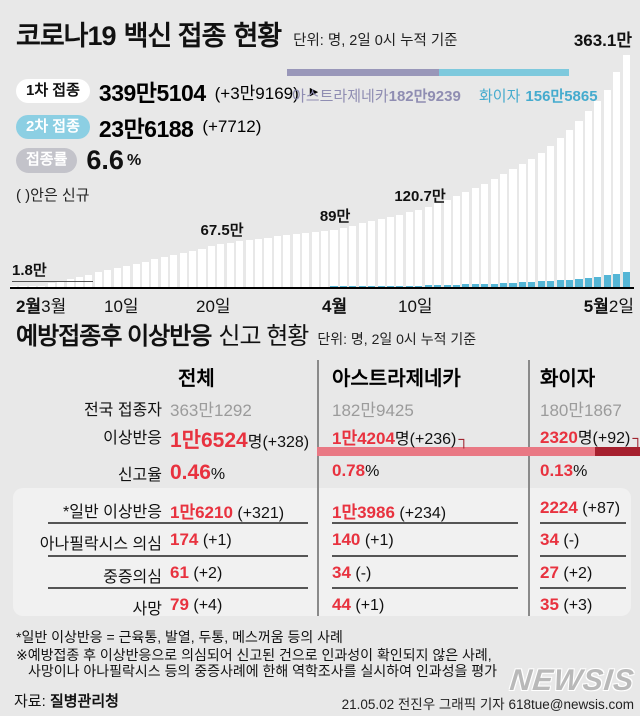 This screenshot has height=716, width=640. Describe the element at coordinates (320, 473) in the screenshot. I see `table-row: 신고율 0.46% 0.78% 0.13%` at that location.